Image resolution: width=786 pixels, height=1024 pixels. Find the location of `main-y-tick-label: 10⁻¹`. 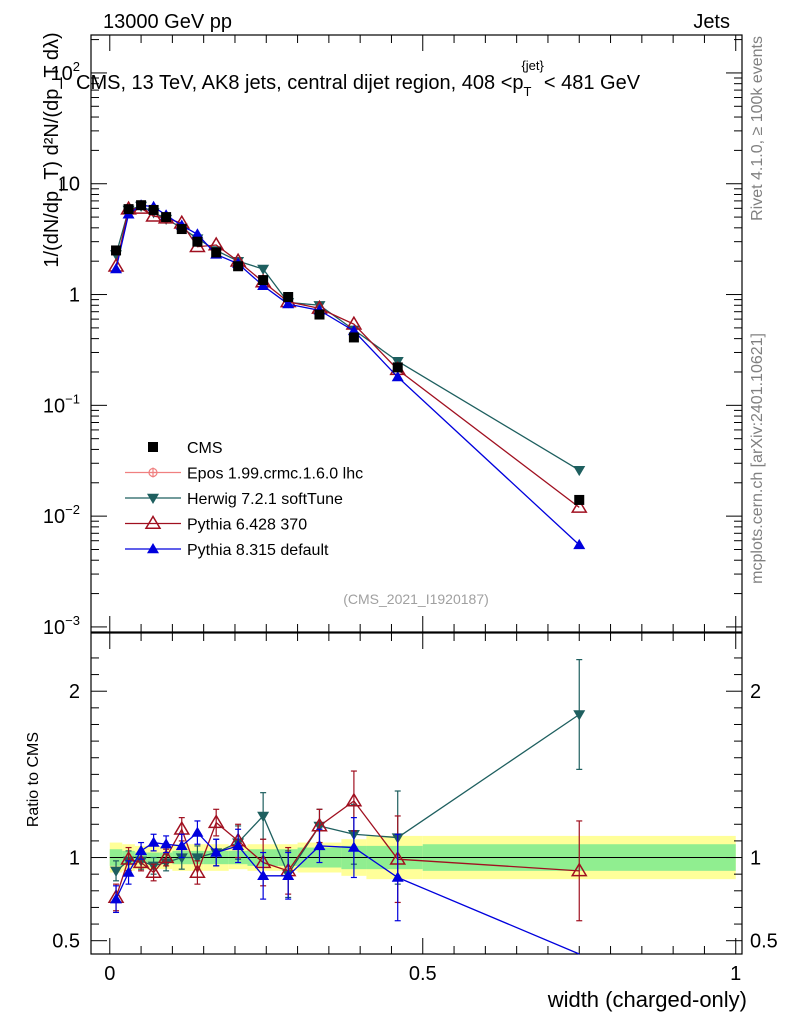

main-y-tick-label: 10⁻¹ is located at coordinates (61, 404).